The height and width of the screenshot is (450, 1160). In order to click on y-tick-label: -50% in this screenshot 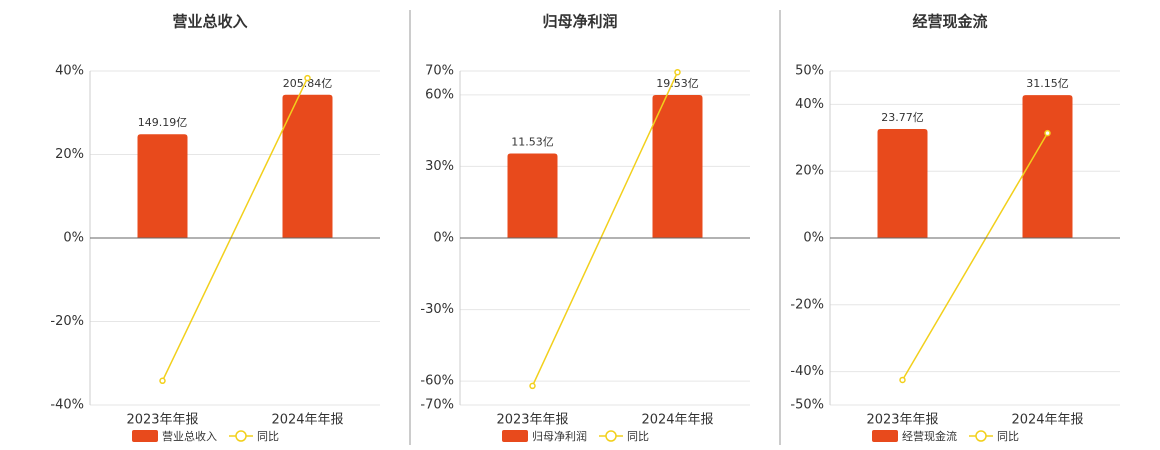, I will do `click(807, 405)`.